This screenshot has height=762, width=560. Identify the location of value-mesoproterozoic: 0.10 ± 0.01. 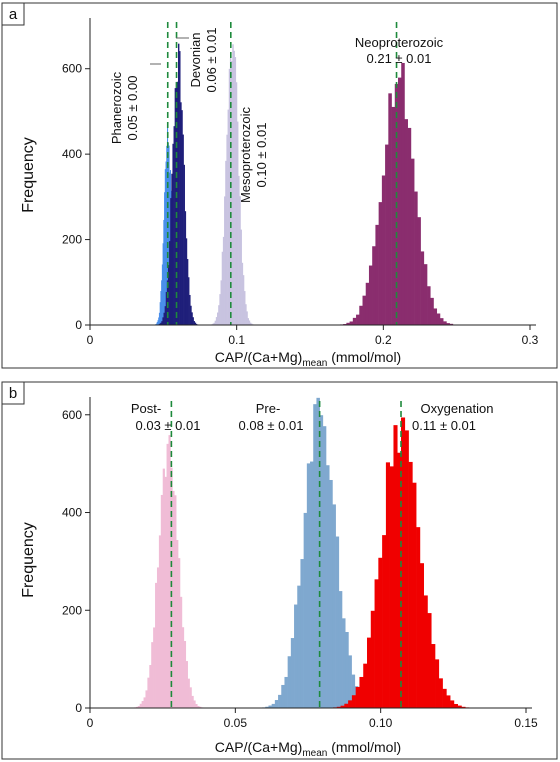
(261, 155).